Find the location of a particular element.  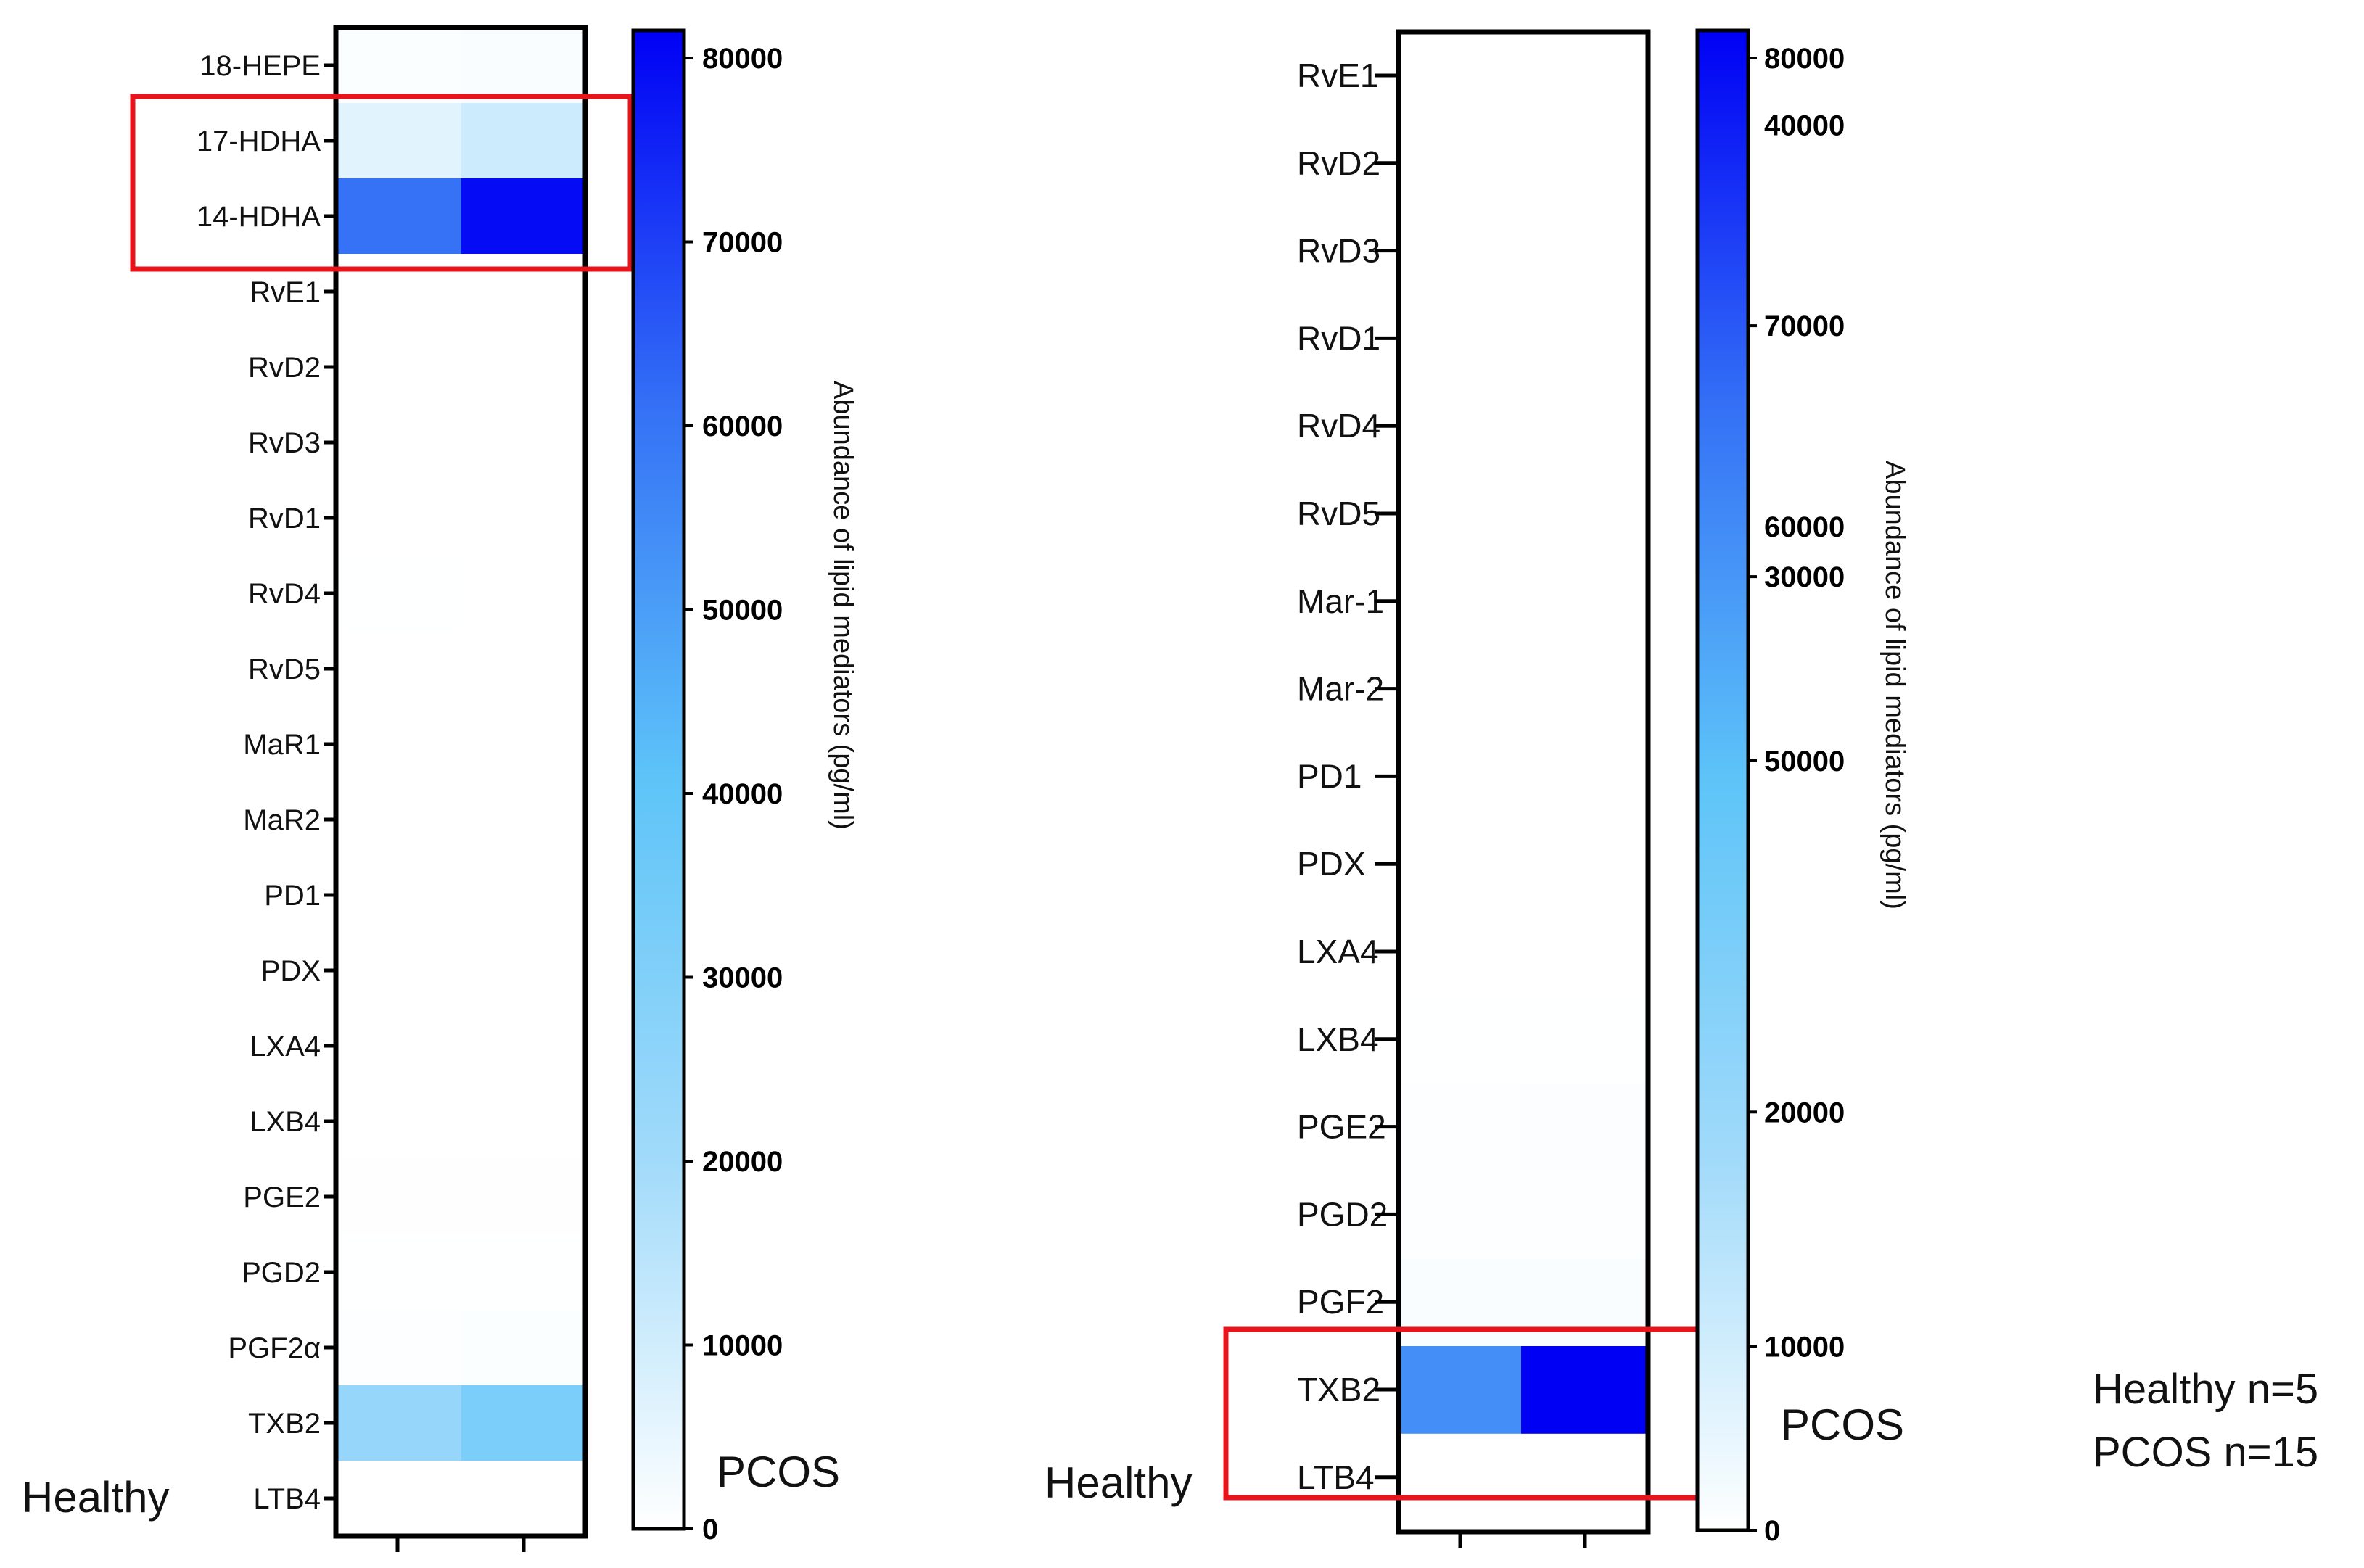

colorbar-tick-label: 40000 is located at coordinates (1804, 125).